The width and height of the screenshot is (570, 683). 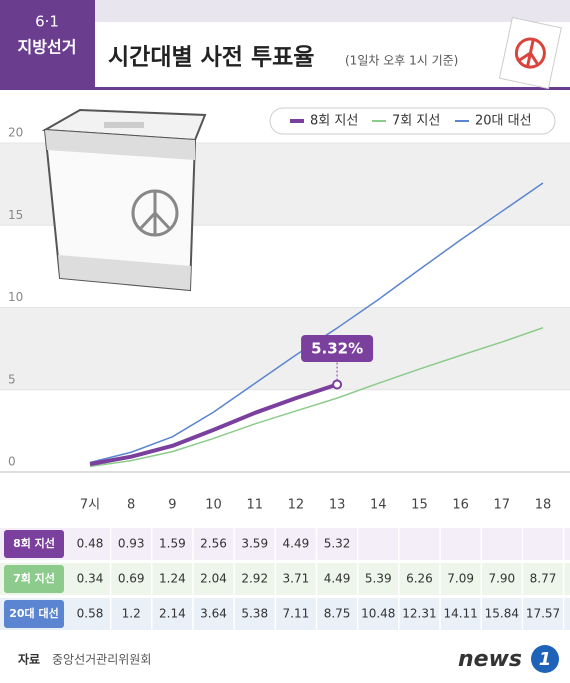 I want to click on table-value: 0.48, so click(x=90, y=544).